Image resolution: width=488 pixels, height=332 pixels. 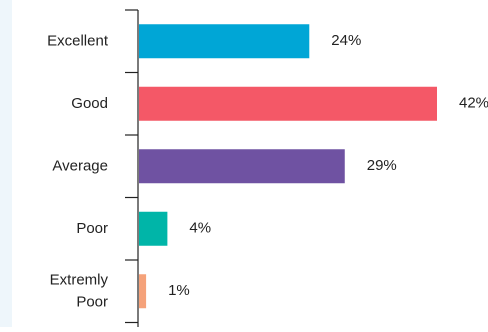 What do you see at coordinates (132, 168) in the screenshot?
I see `axis-layer` at bounding box center [132, 168].